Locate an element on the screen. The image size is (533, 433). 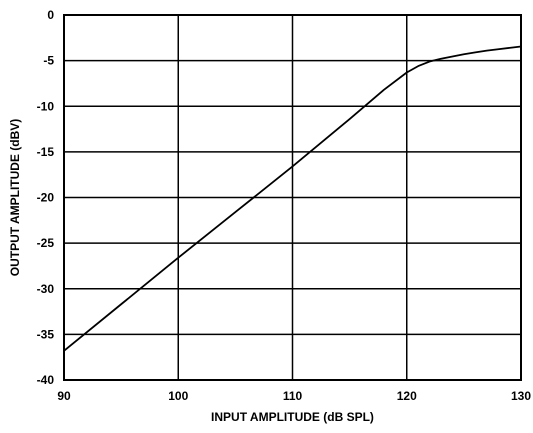
y-axis-title: OUTPUT AMPLITUDE (dBV) is located at coordinates (15, 198).